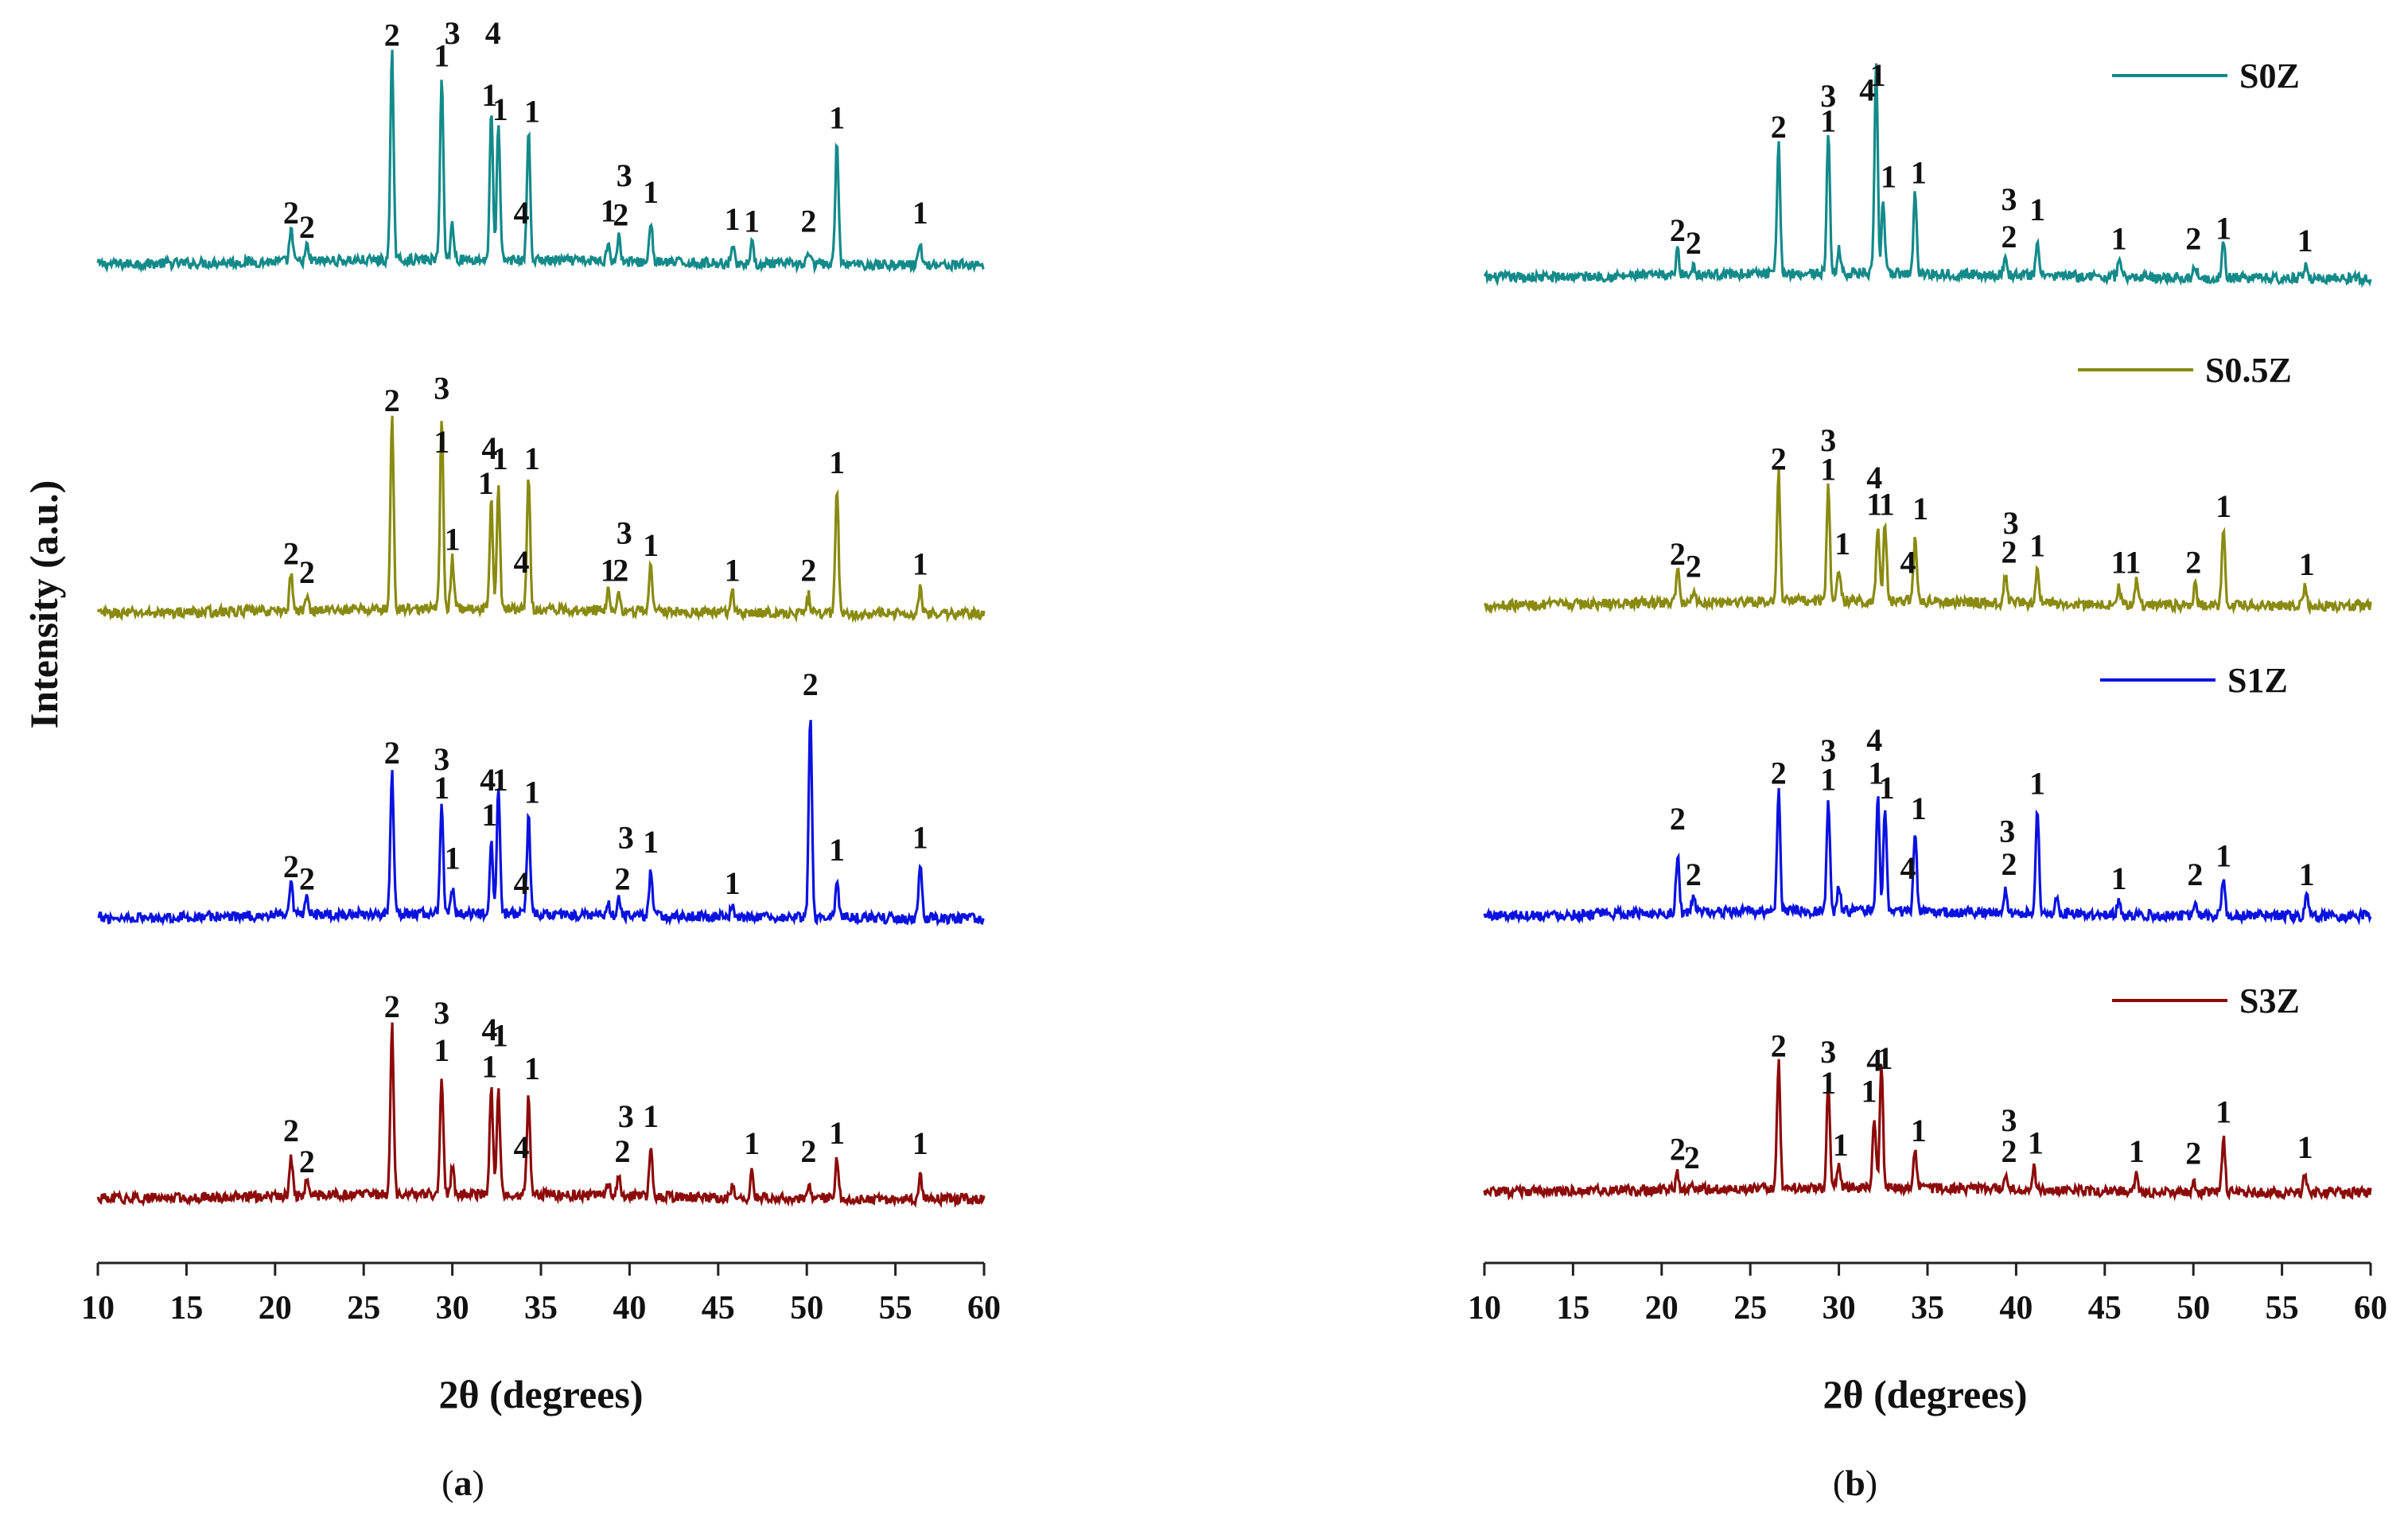 The image size is (2408, 1527). Describe the element at coordinates (1927, 856) in the screenshot. I see `trace-s1z` at that location.